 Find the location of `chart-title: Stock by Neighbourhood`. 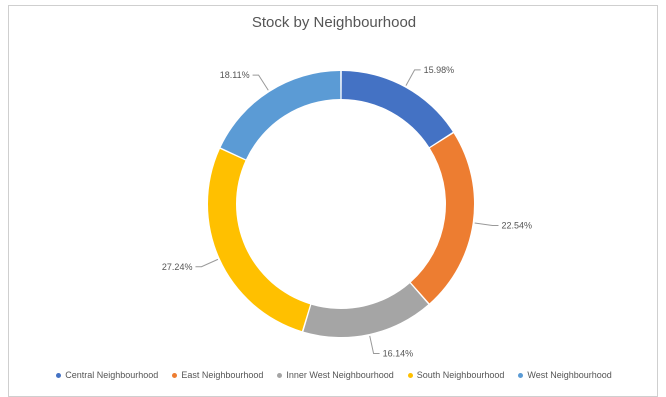

chart-title: Stock by Neighbourhood is located at coordinates (334, 22).